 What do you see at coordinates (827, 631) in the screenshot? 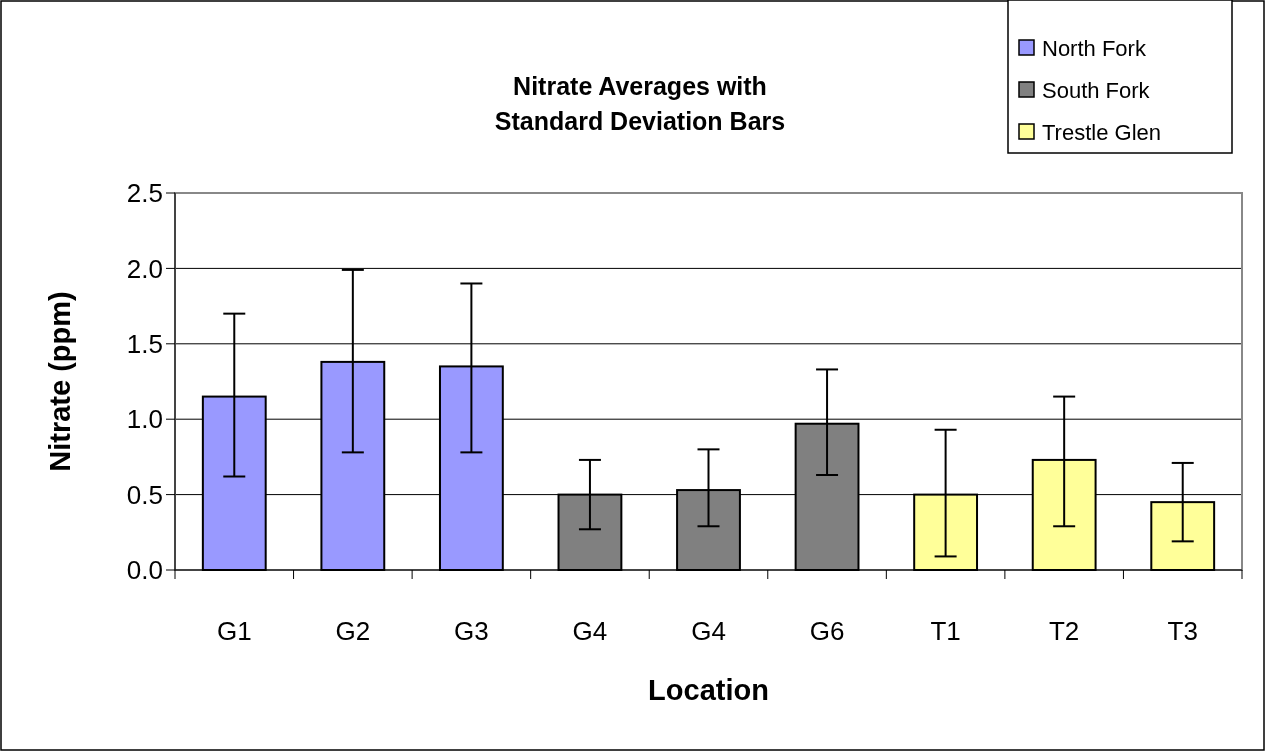
I see `x-tick-label: G6` at bounding box center [827, 631].